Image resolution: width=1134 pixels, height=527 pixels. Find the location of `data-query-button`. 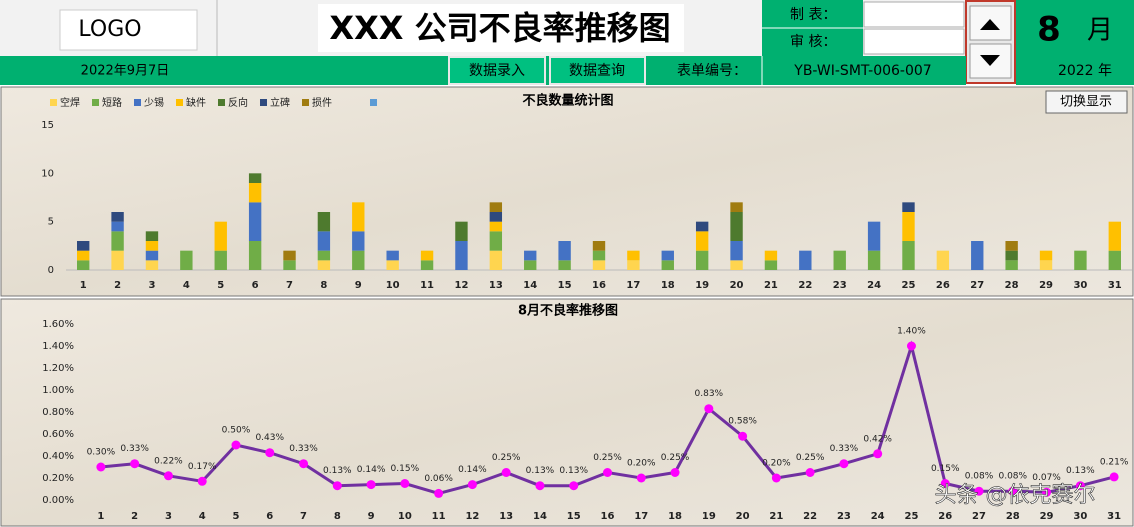

data-query-button is located at coordinates (597, 70).